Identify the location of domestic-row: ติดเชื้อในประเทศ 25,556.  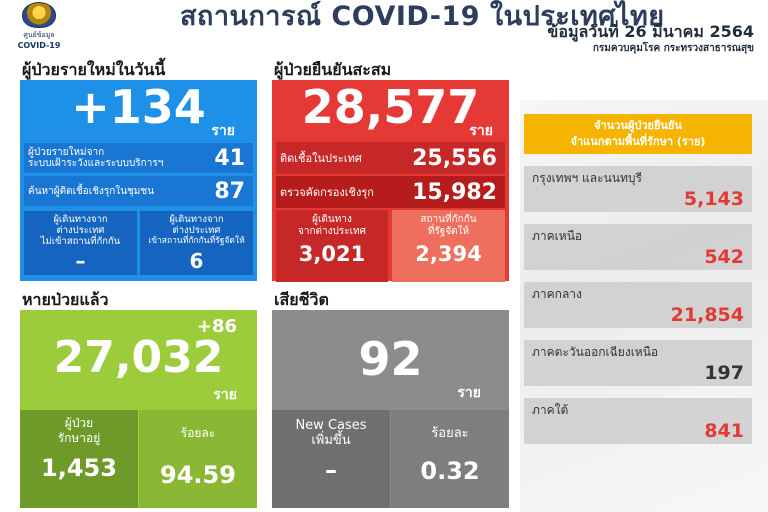
(390, 158).